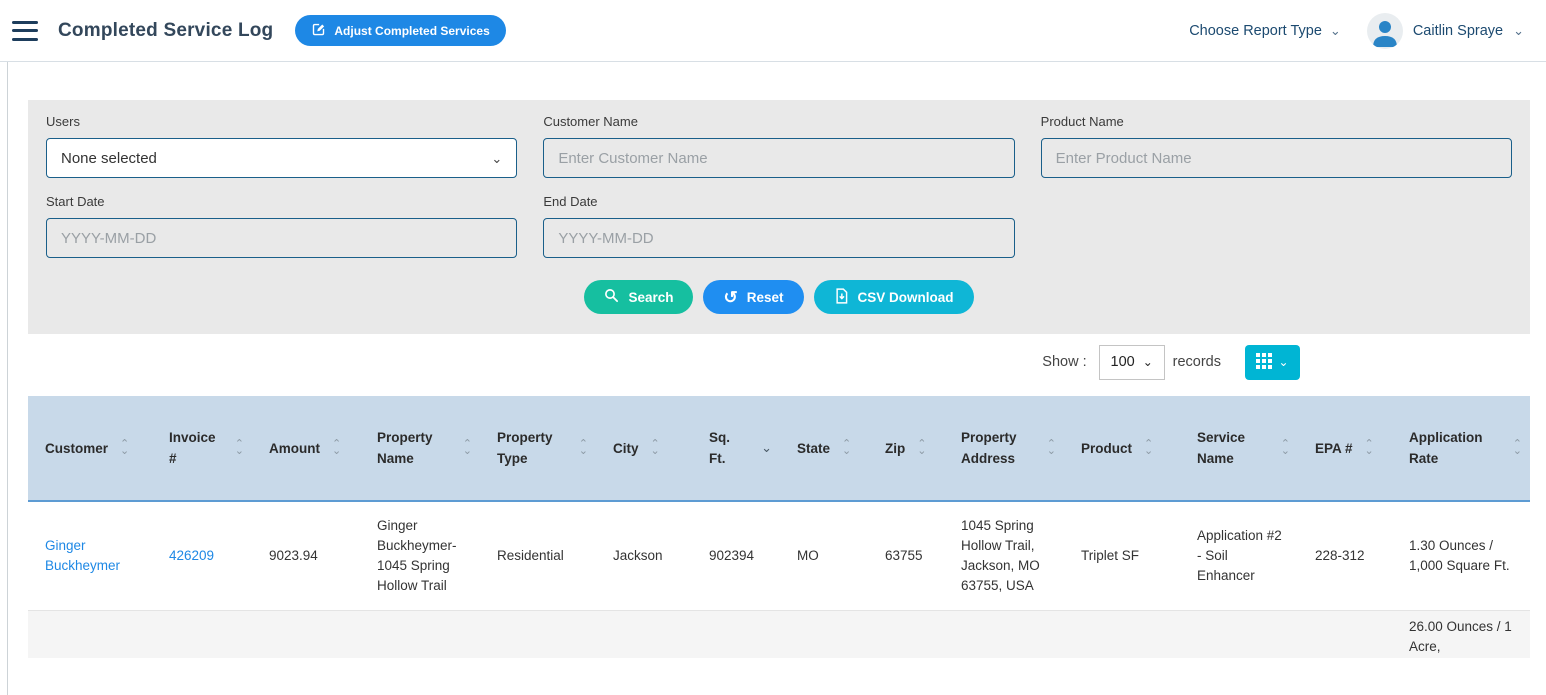  I want to click on customer-link: Ginger Buckheymer, so click(83, 555).